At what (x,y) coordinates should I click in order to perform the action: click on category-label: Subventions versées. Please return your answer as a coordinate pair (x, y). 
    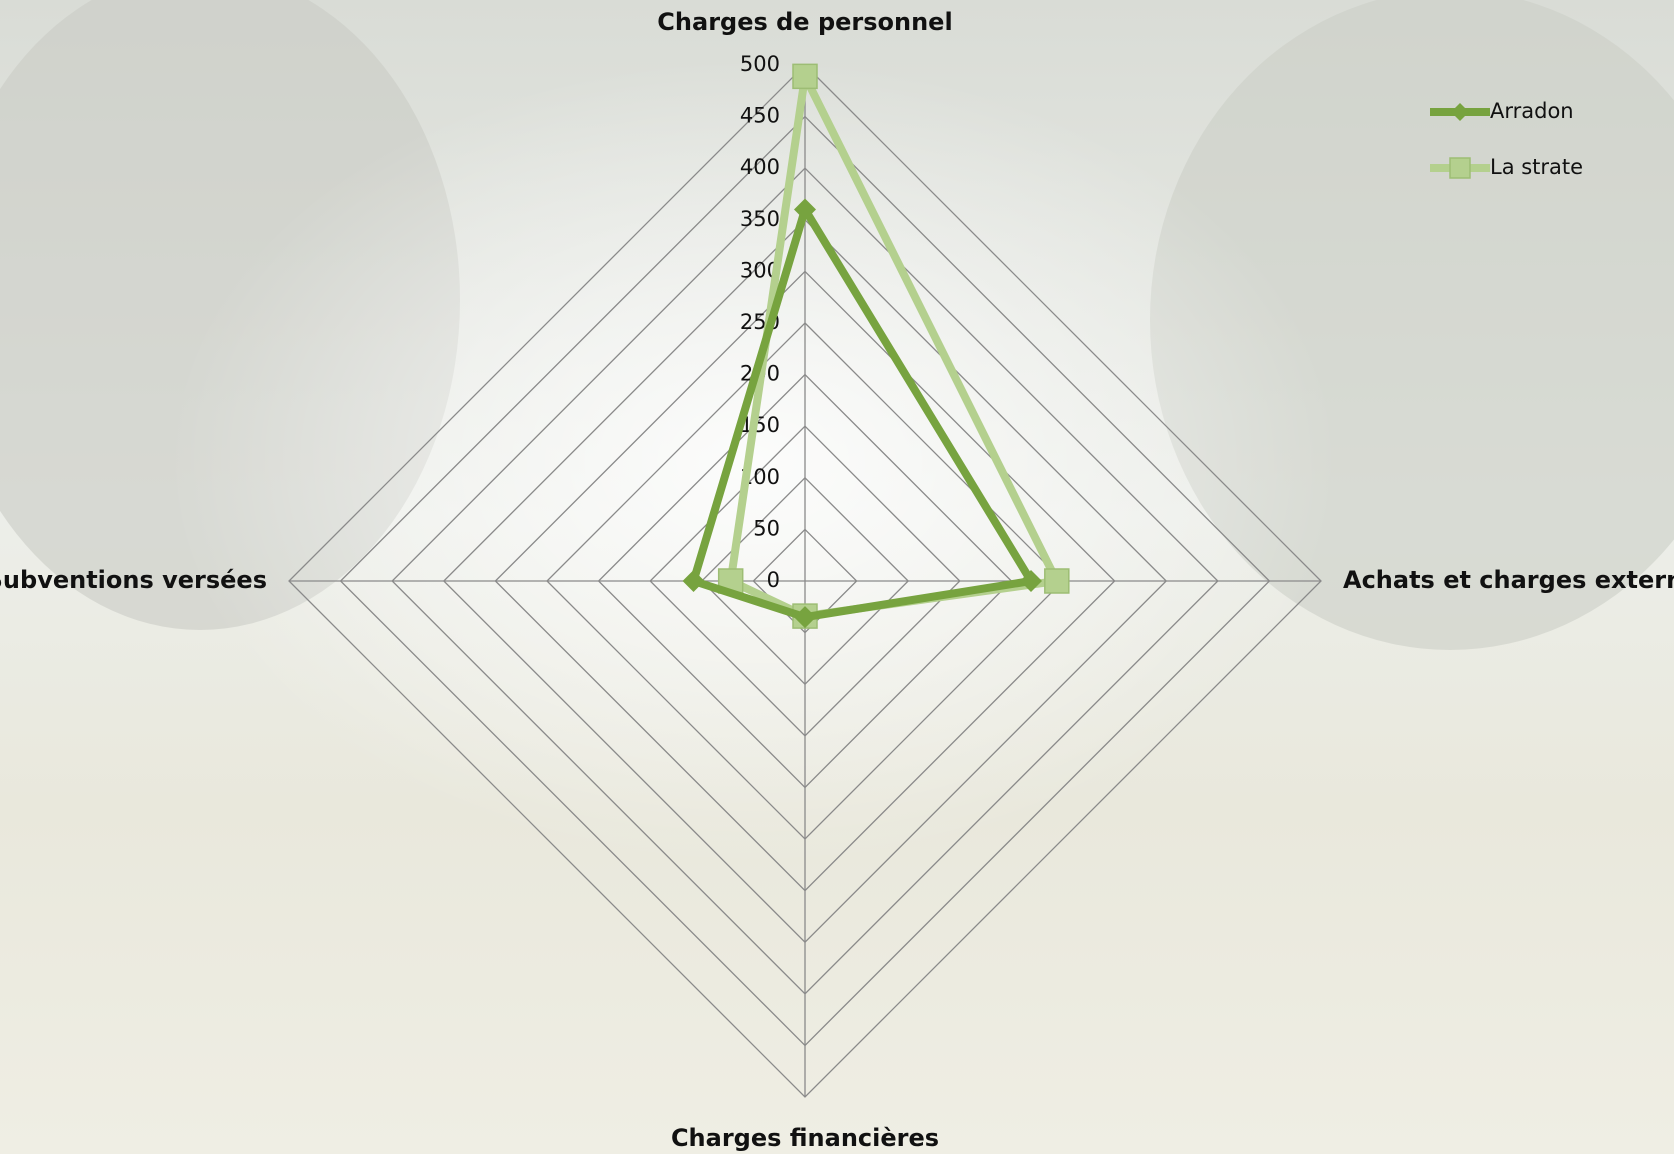
    Looking at the image, I should click on (133, 580).